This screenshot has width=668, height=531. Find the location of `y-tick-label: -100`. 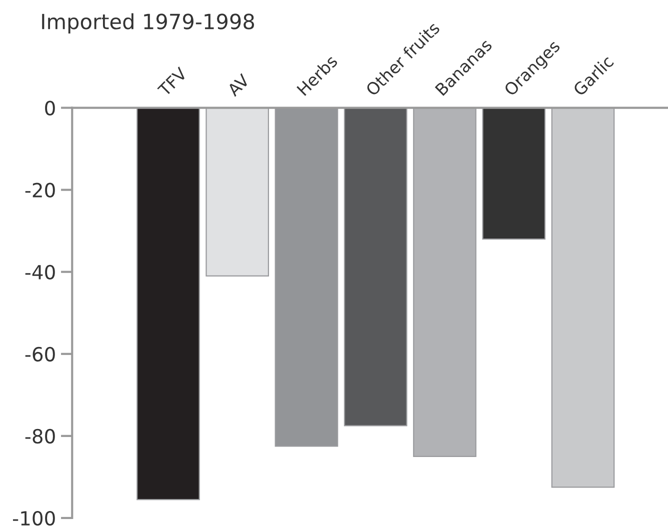

y-tick-label: -100 is located at coordinates (33, 518).